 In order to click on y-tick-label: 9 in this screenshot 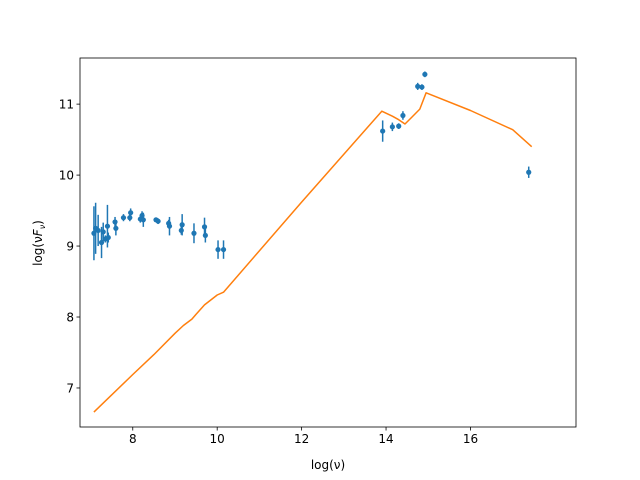, I will do `click(70, 246)`.